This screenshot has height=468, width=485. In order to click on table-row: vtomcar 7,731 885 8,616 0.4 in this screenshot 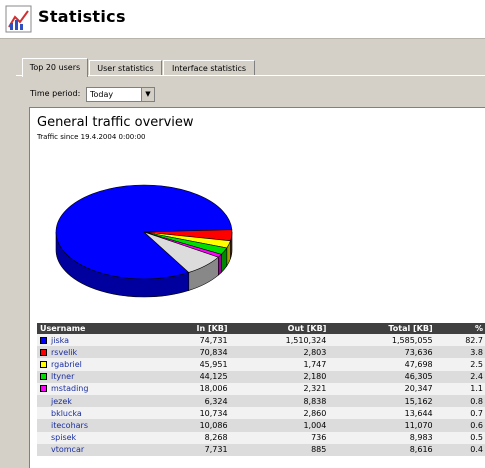, I will do `click(261, 449)`.